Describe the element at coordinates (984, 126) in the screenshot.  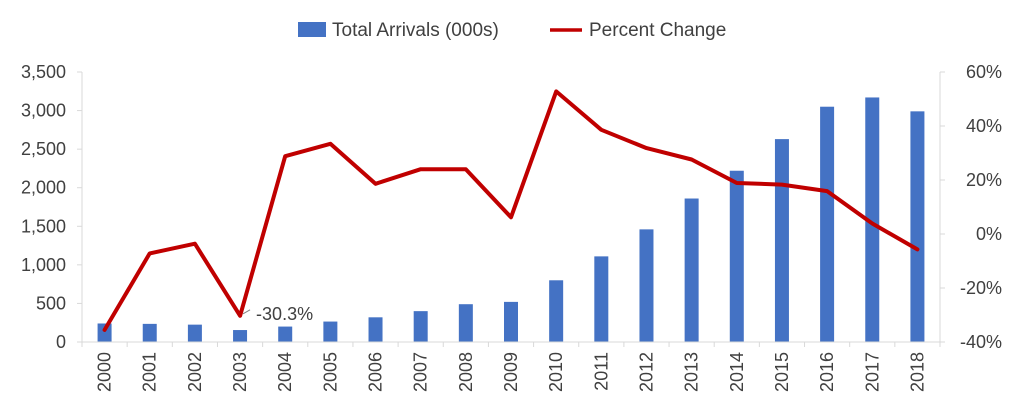
I see `right-tick-label: 40%` at that location.